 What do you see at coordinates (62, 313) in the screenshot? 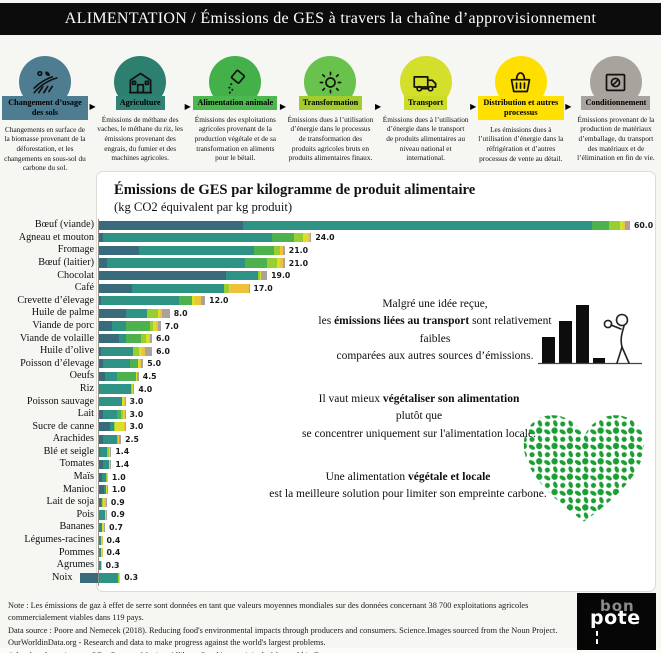
I see `category-label: Huile de palme` at bounding box center [62, 313].